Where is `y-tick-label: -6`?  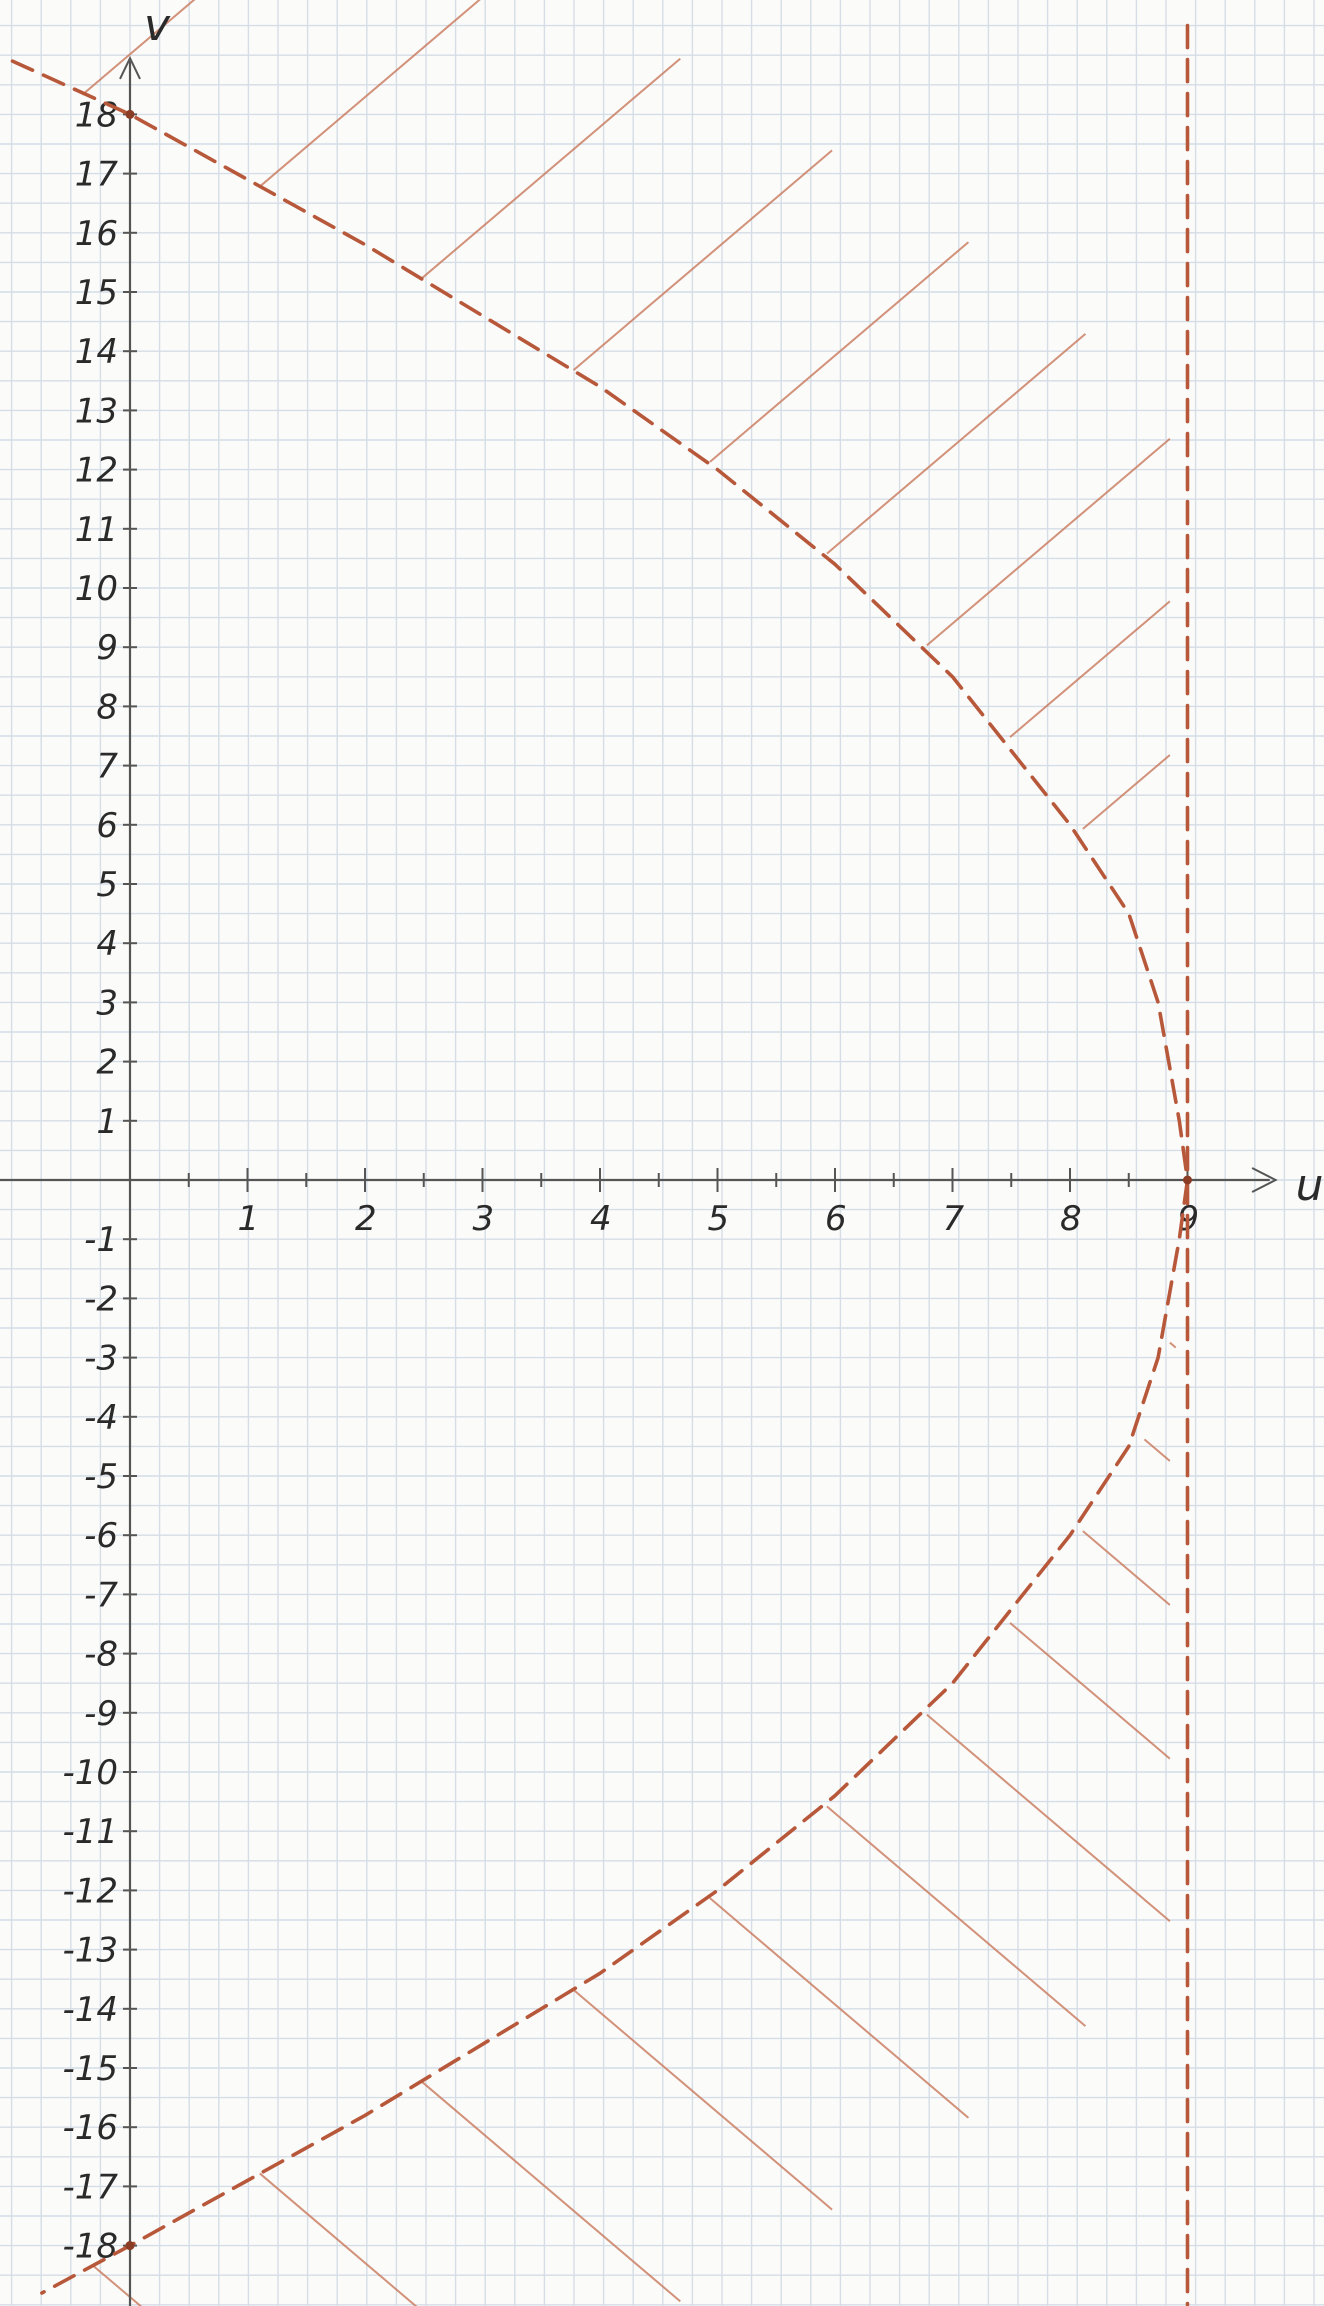 y-tick-label: -6 is located at coordinates (101, 1536).